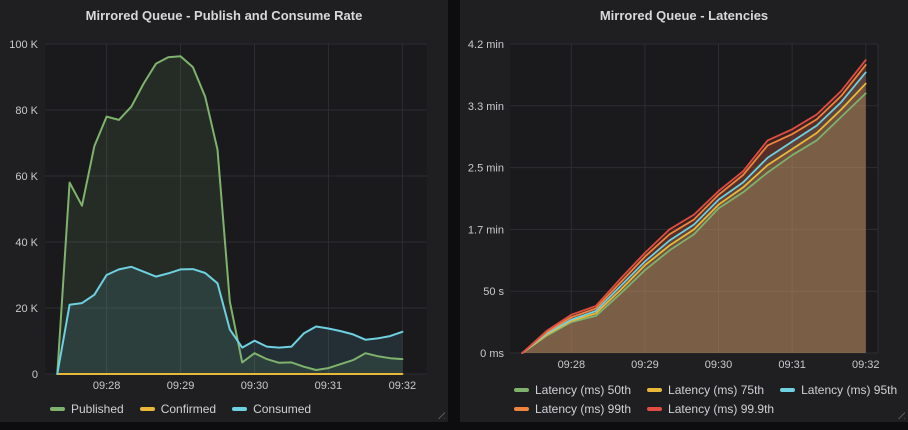  Describe the element at coordinates (492, 354) in the screenshot. I see `y-axis-tick-label: 0 ms` at that location.